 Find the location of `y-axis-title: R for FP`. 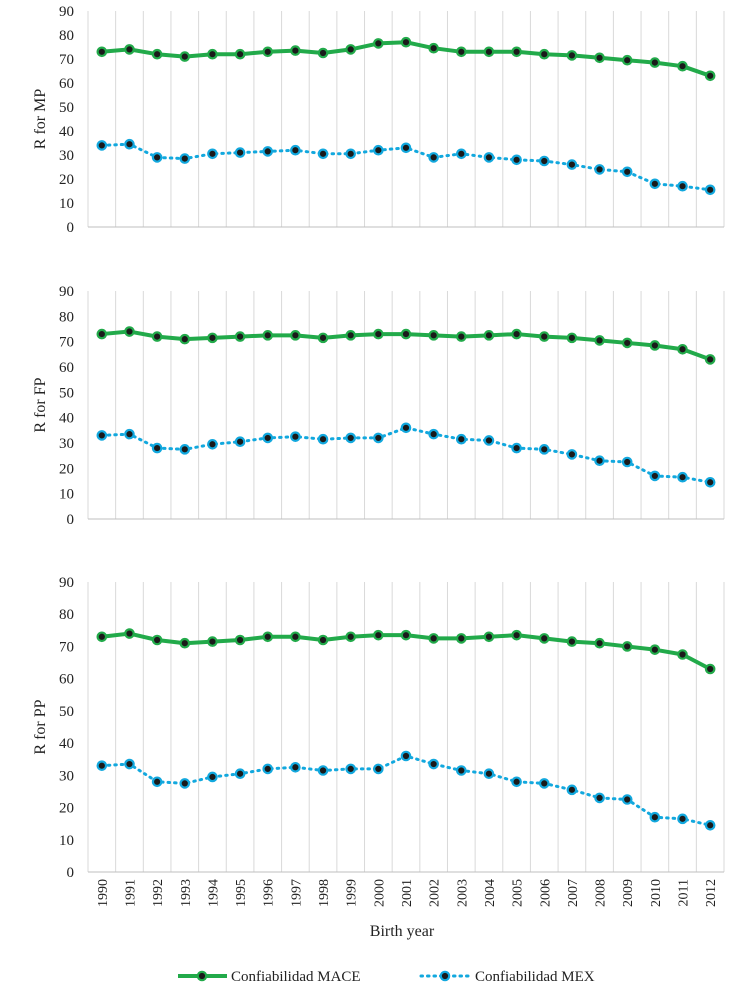

y-axis-title: R for FP is located at coordinates (40, 404).